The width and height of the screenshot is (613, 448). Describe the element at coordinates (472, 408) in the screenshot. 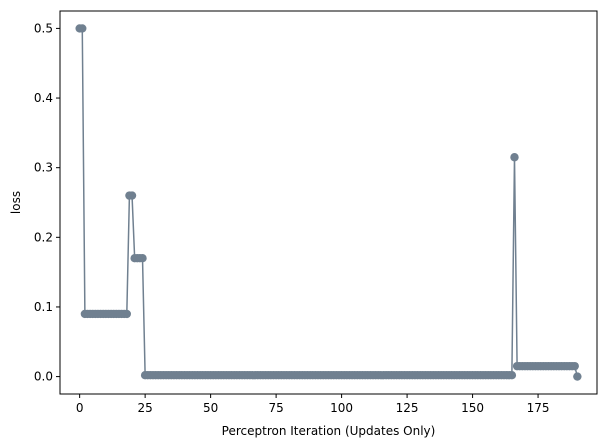

I see `x-tick-label: 150` at that location.